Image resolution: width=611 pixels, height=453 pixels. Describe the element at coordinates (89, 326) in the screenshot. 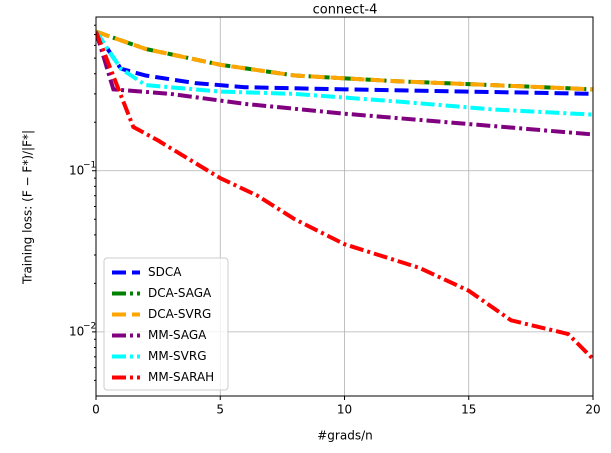

I see `y-tick-exponent: −2` at that location.